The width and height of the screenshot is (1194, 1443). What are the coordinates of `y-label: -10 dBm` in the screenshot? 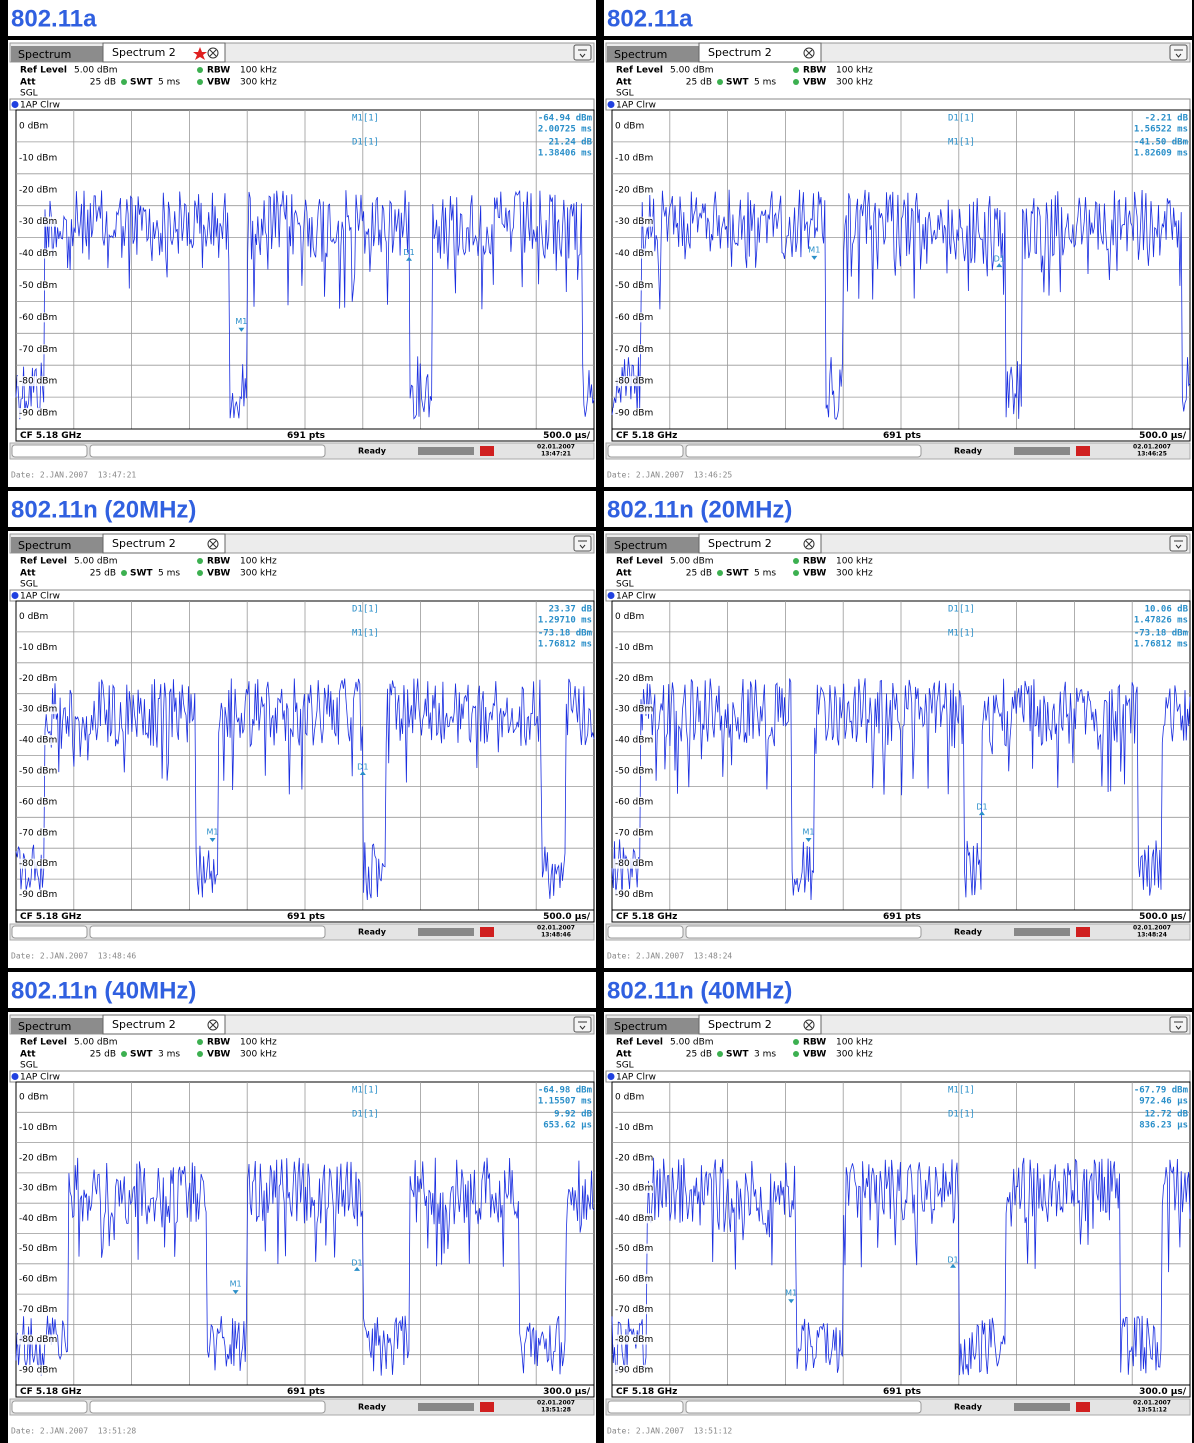 It's located at (634, 158).